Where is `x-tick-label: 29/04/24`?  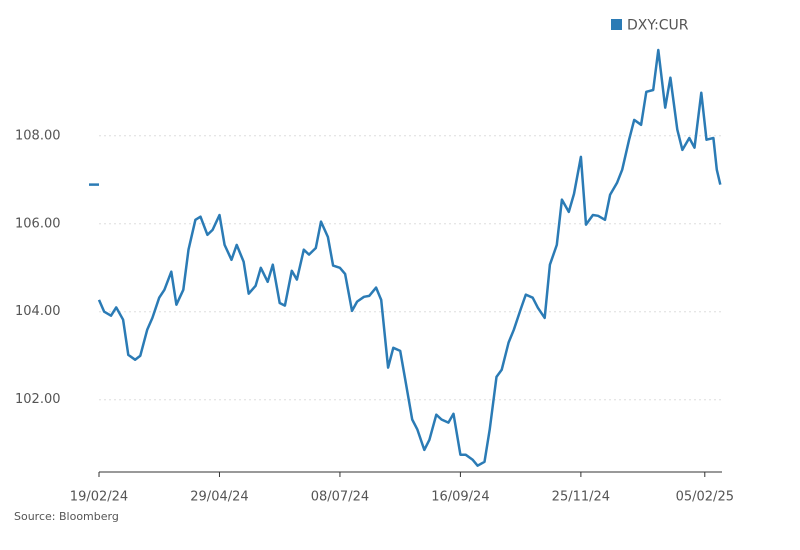 x-tick-label: 29/04/24 is located at coordinates (219, 497).